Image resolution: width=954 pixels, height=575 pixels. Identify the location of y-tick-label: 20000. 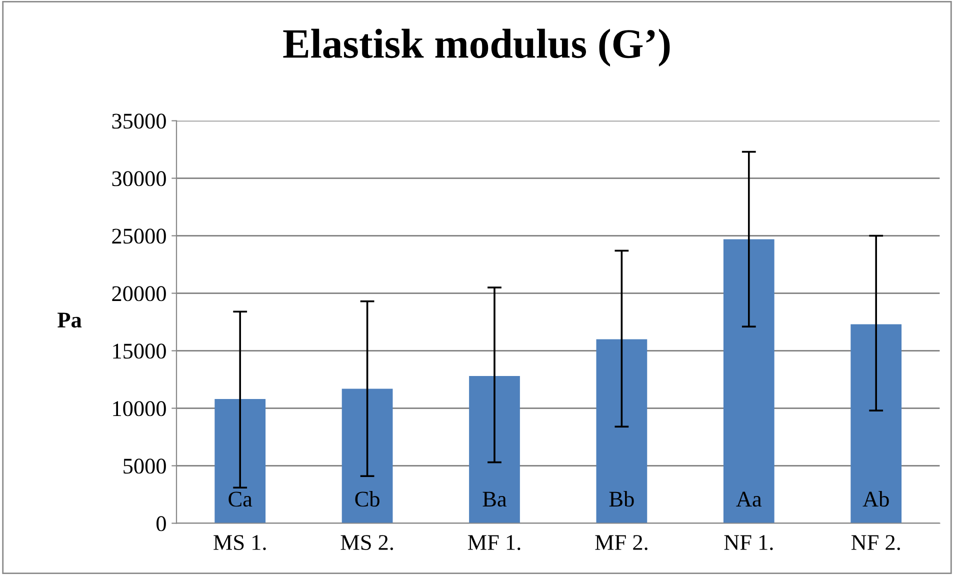
(139, 294).